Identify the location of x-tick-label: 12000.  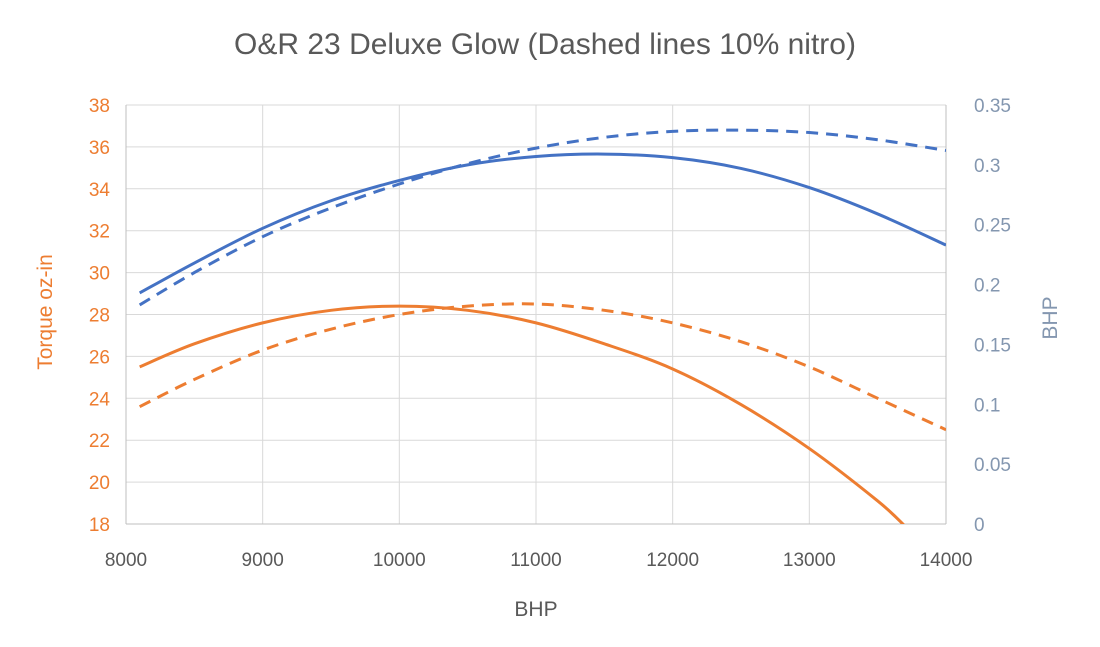
(672, 560).